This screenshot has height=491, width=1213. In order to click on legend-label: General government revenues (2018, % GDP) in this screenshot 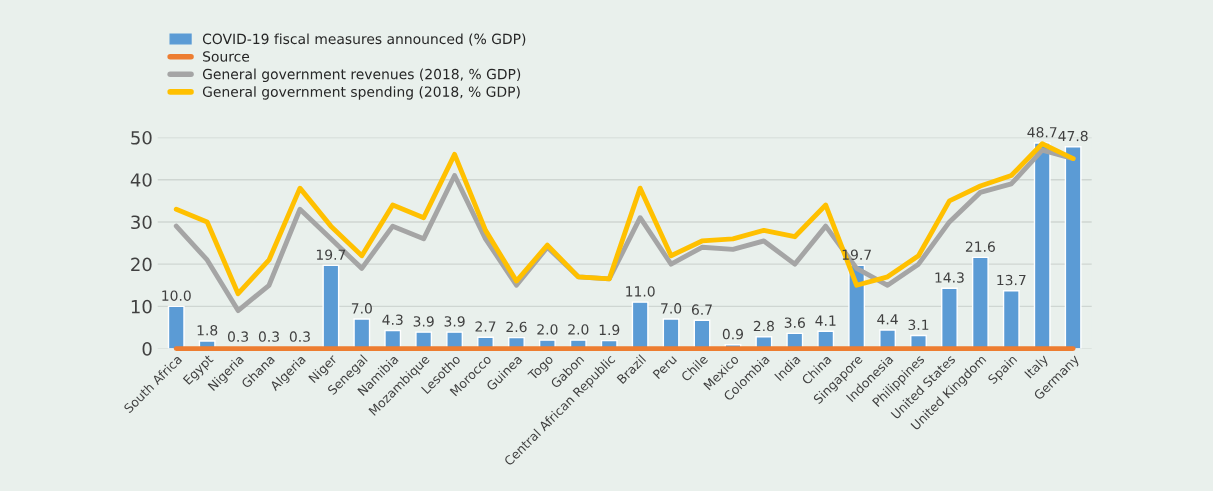, I will do `click(361, 75)`.